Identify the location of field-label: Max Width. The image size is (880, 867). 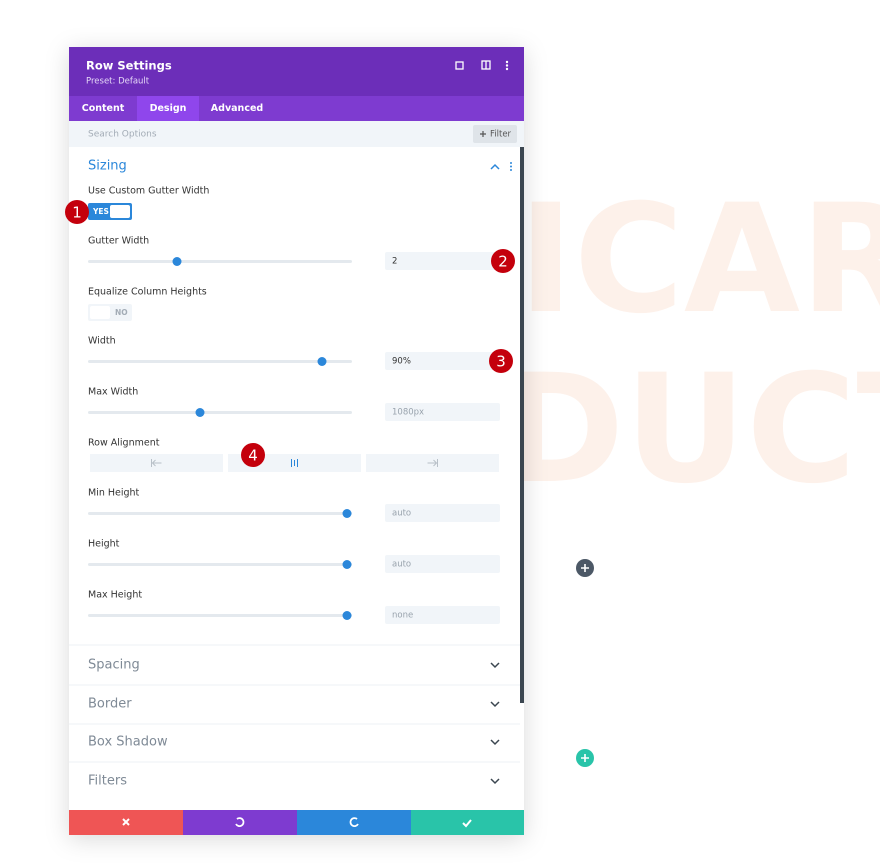
(113, 392).